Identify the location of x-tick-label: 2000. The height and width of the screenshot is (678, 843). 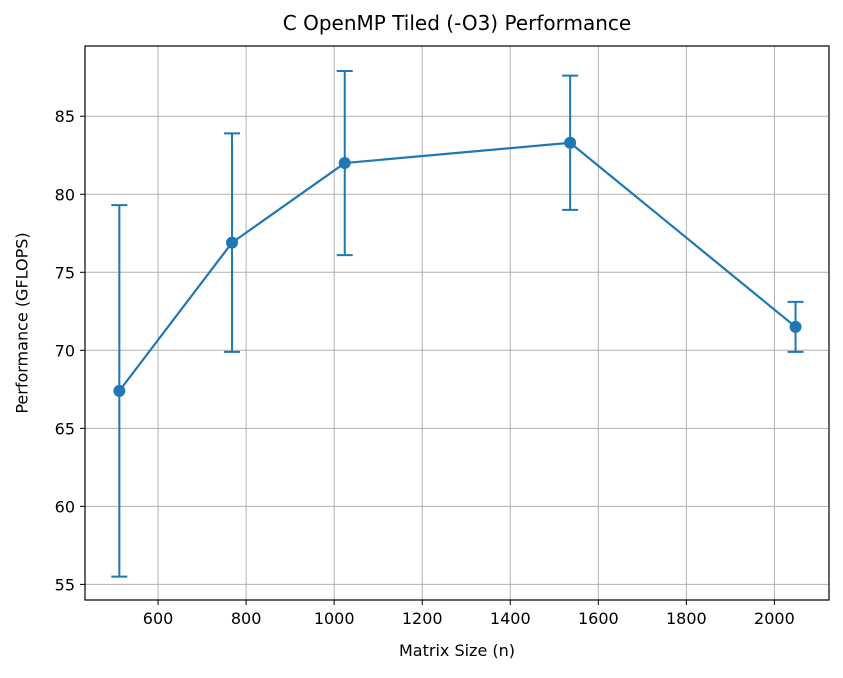
(774, 618).